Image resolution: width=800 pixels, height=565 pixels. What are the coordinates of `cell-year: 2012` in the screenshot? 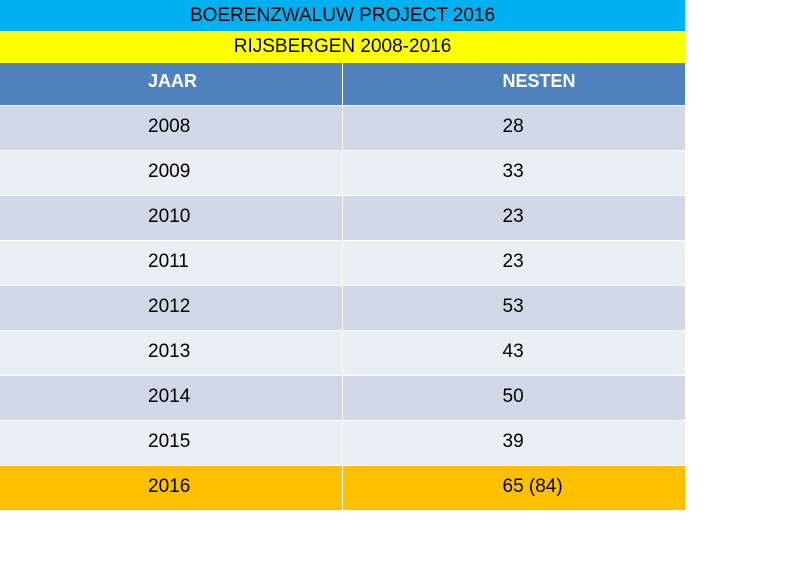 It's located at (171, 308).